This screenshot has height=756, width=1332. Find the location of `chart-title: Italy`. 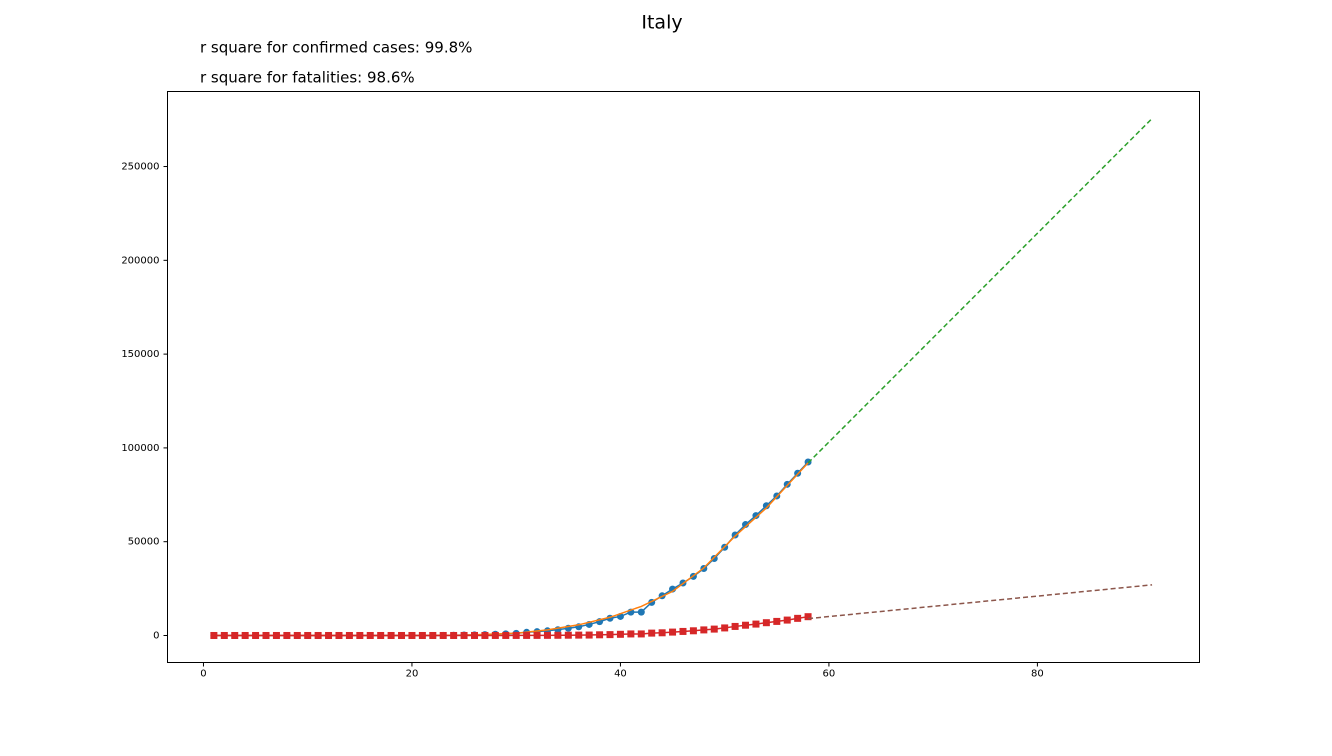

chart-title: Italy is located at coordinates (661, 23).